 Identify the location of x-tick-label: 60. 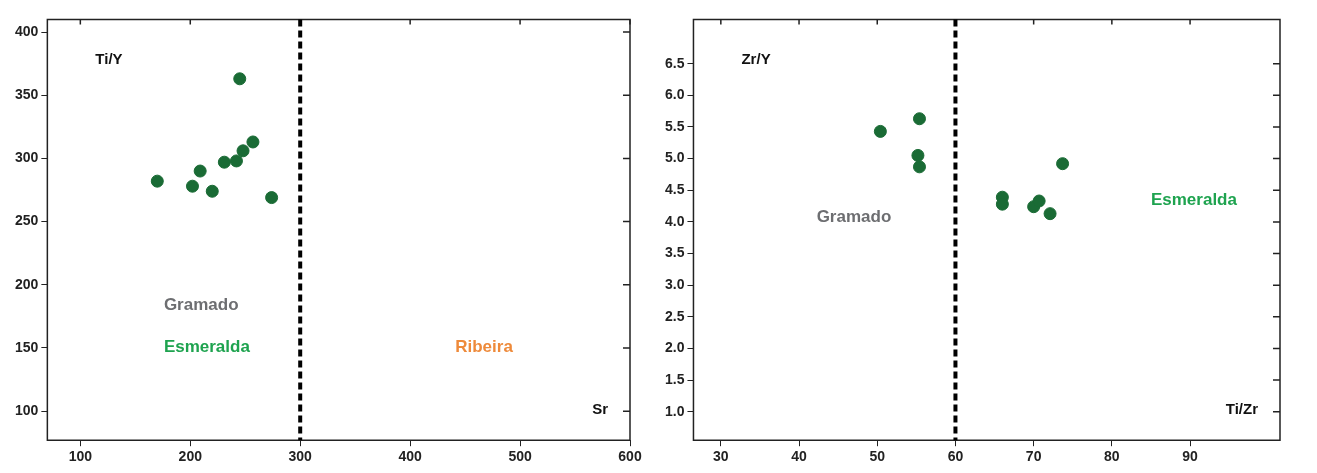
(955, 456).